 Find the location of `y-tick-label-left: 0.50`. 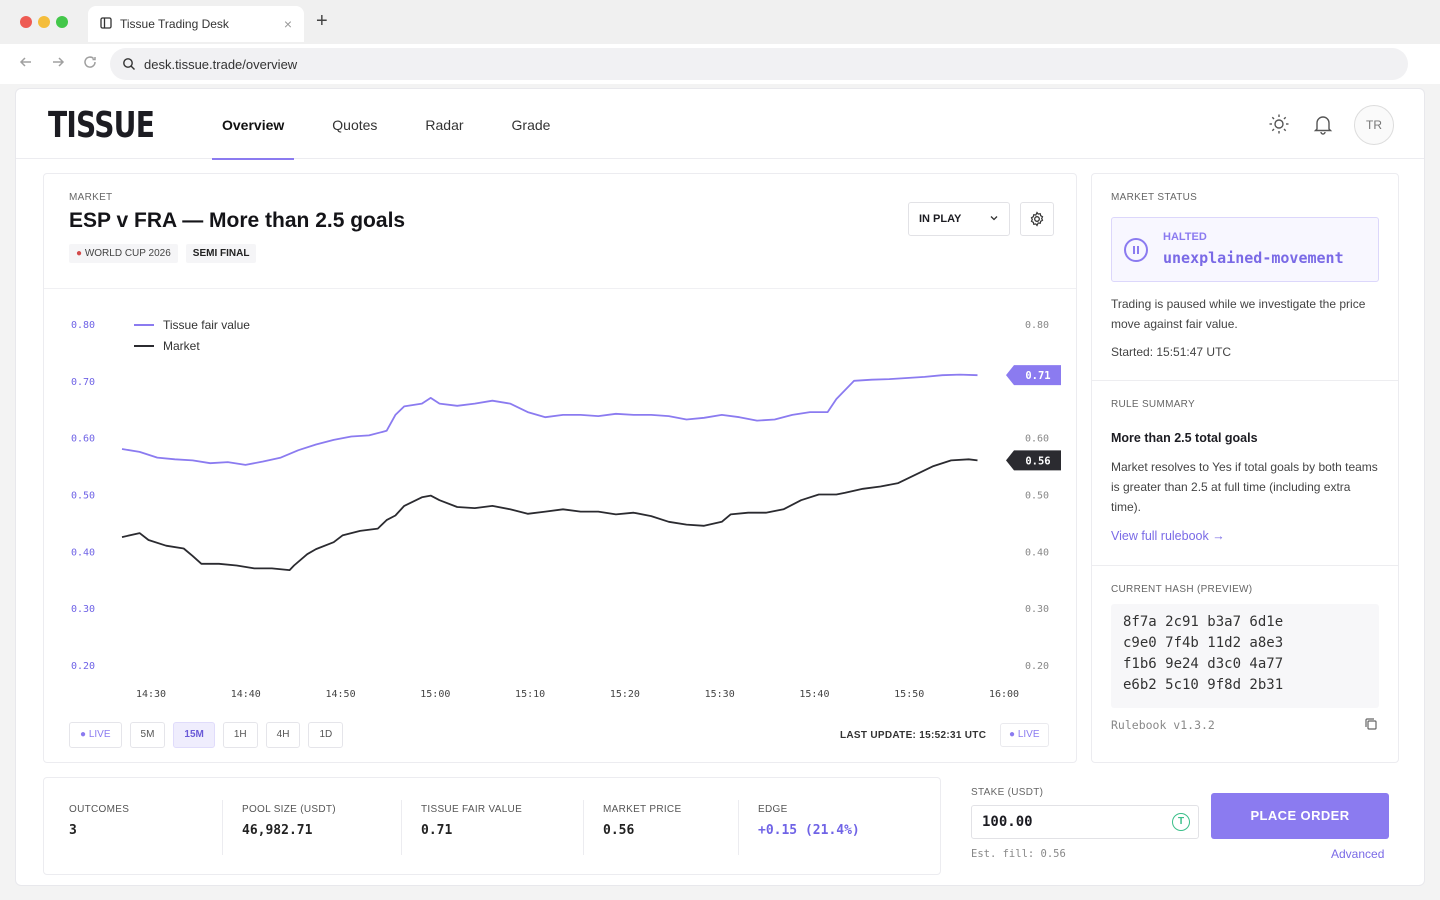

y-tick-label-left: 0.50 is located at coordinates (83, 496).